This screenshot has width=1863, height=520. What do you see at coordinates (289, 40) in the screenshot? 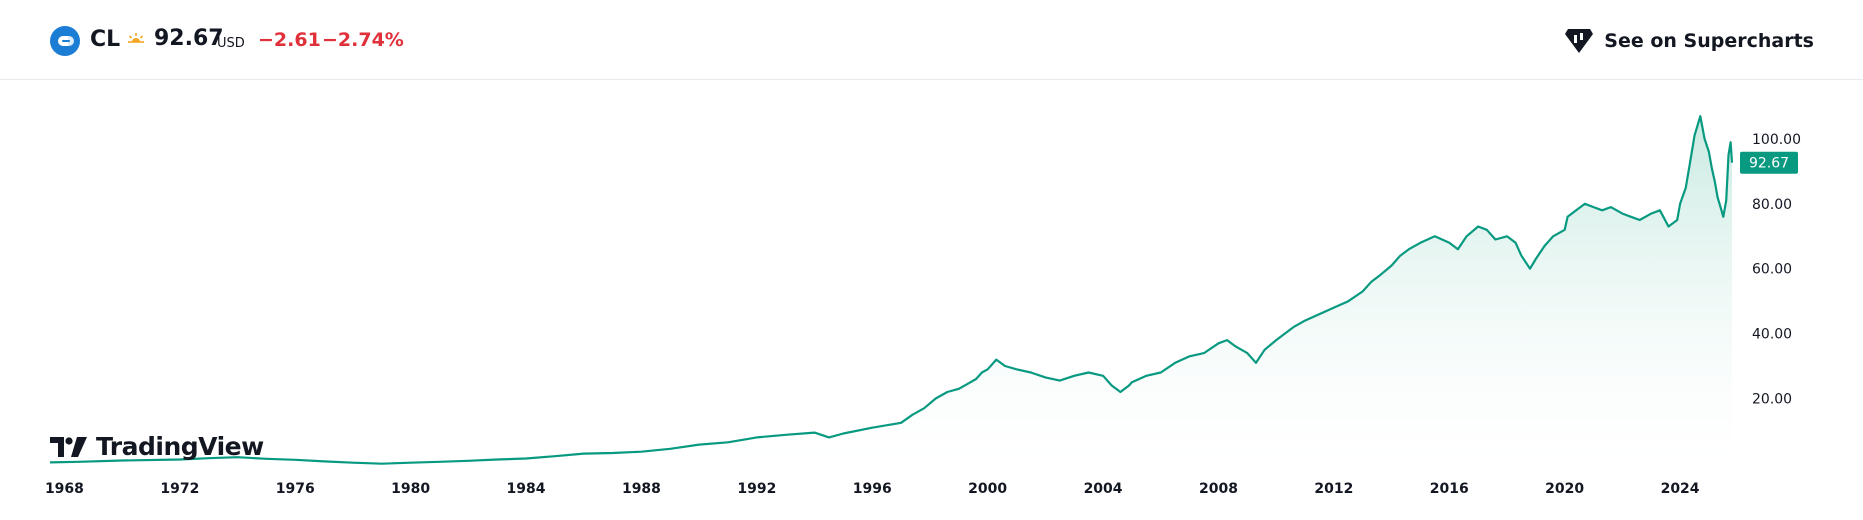
I see `price-change: −2.61` at bounding box center [289, 40].